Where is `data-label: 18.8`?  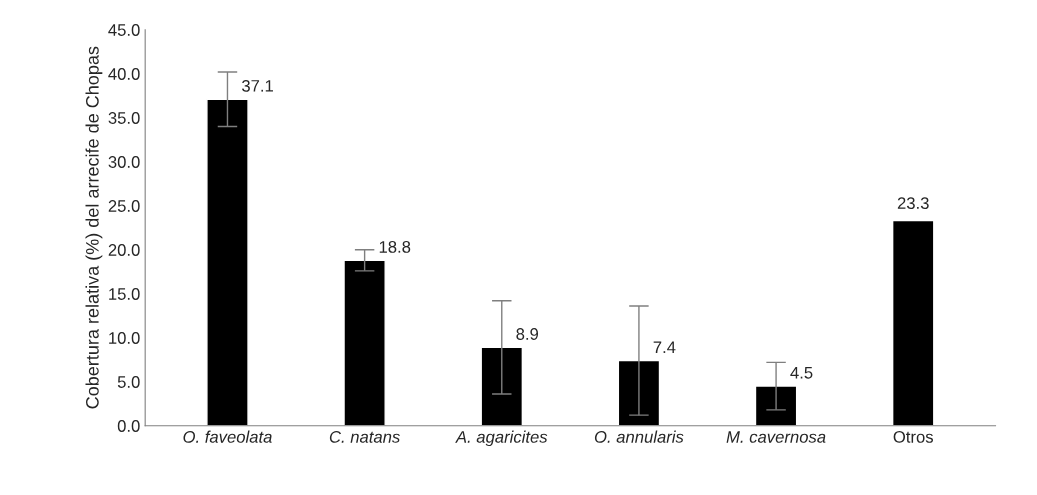
data-label: 18.8 is located at coordinates (395, 247).